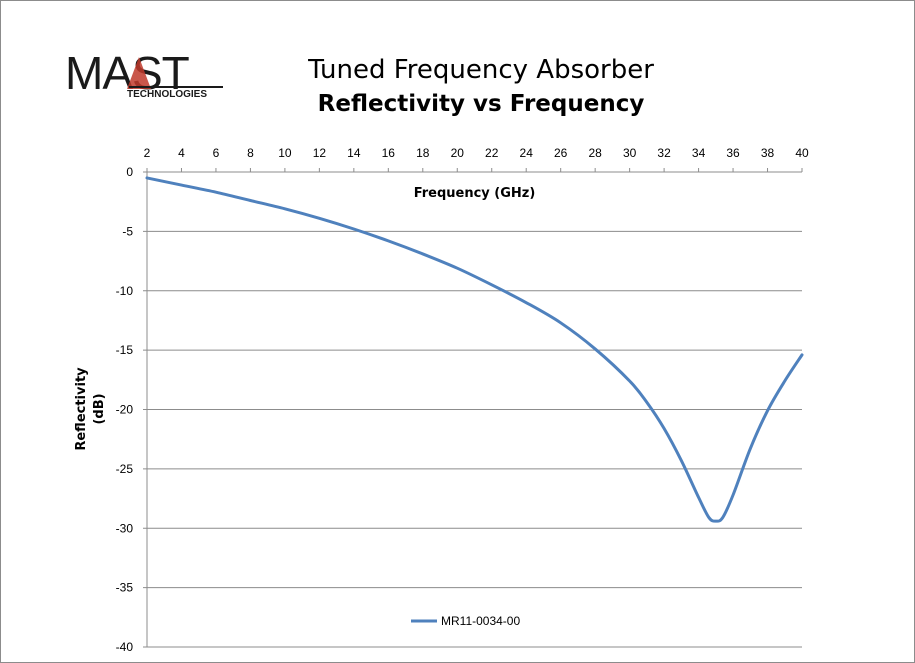 The height and width of the screenshot is (663, 915). Describe the element at coordinates (81, 409) in the screenshot. I see `y-axis-title-line-1: Reflectivity` at that location.